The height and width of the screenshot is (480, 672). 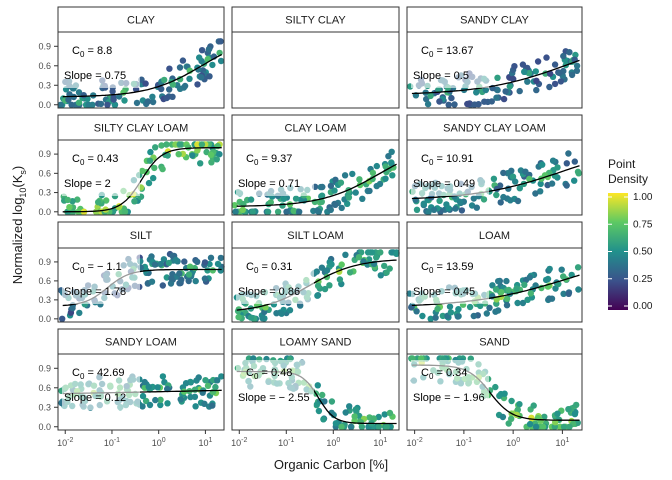 I want to click on c0-value: = 0.31, so click(x=275, y=267).